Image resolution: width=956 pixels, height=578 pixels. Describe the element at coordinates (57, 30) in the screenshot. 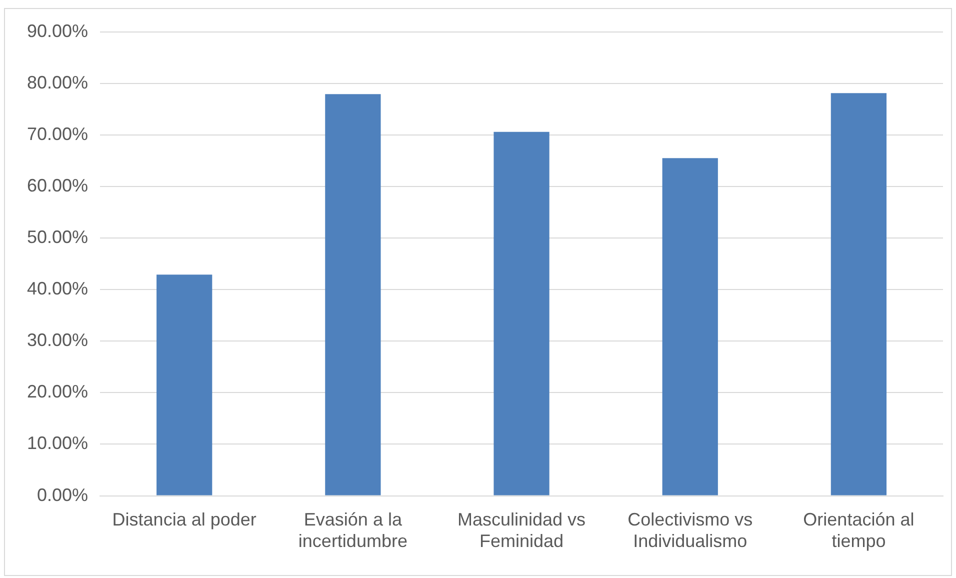

I see `y-tick-label: 90.00%` at that location.